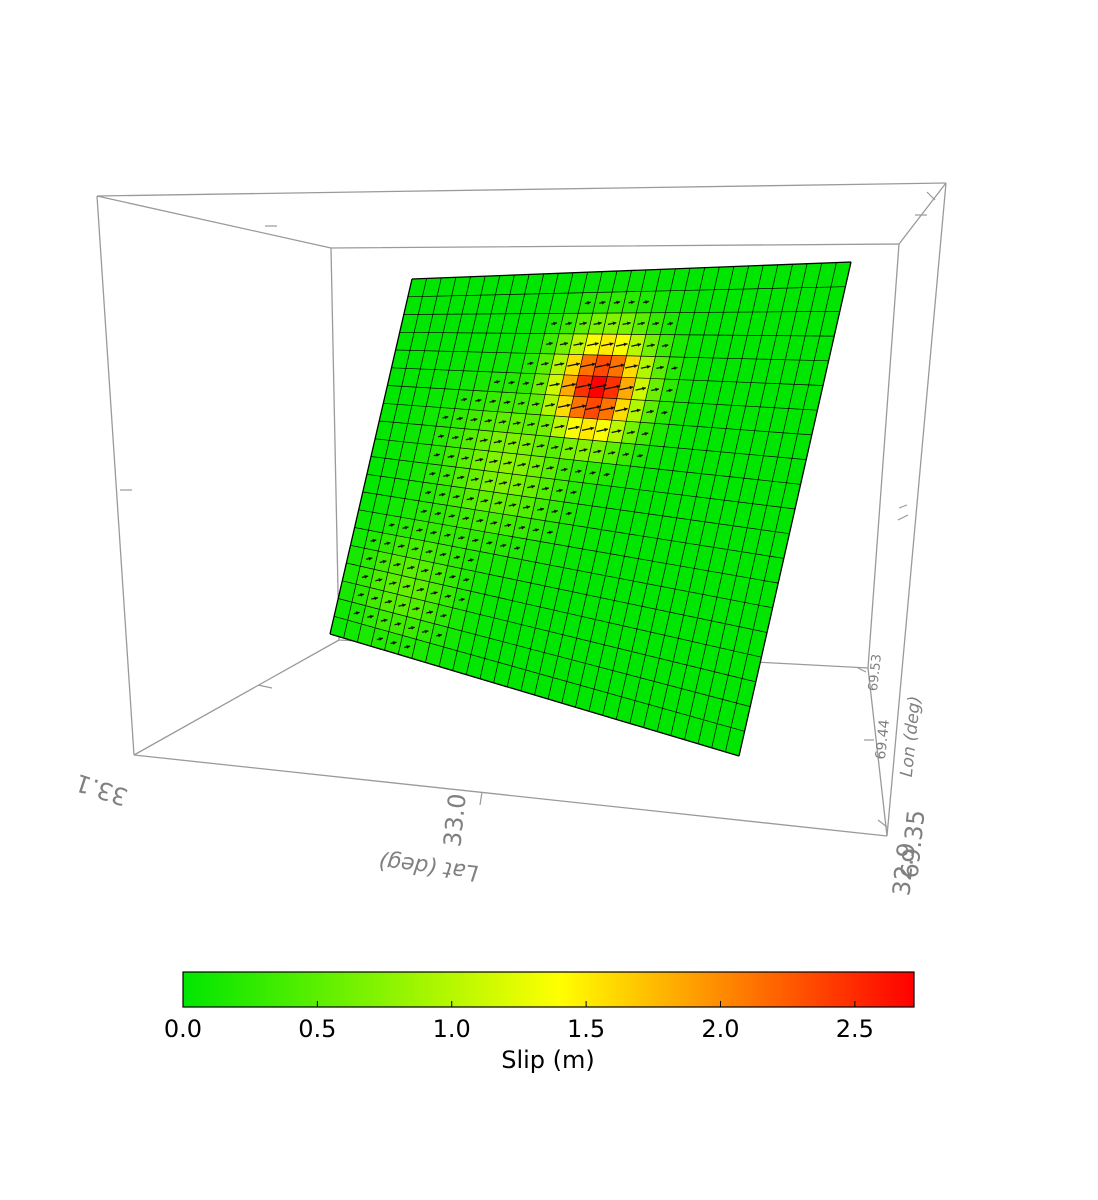  I want to click on box-edge-bottom-right, so click(877, 752).